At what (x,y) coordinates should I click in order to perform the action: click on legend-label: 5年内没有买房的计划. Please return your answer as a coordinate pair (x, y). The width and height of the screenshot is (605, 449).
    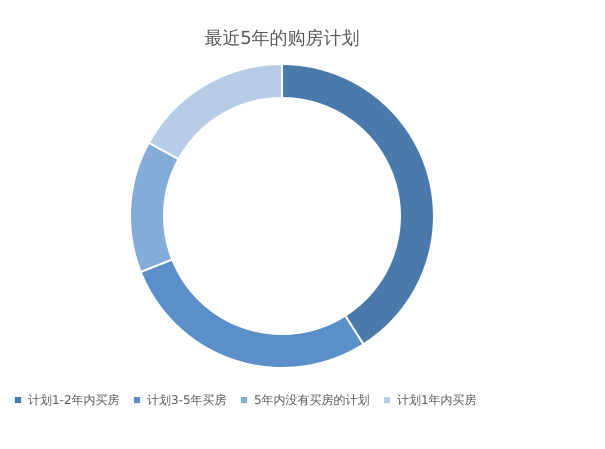
    Looking at the image, I should click on (312, 400).